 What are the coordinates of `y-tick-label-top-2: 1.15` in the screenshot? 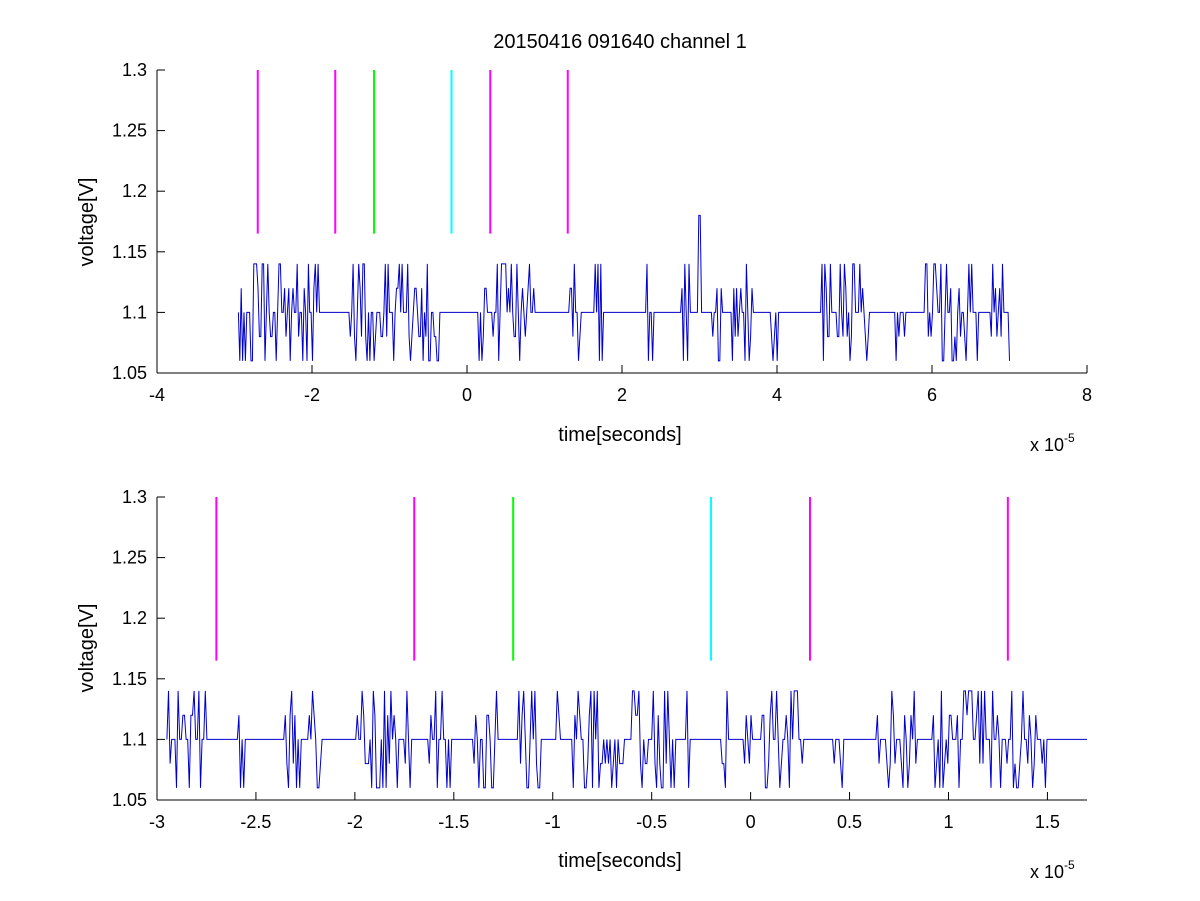 It's located at (129, 252).